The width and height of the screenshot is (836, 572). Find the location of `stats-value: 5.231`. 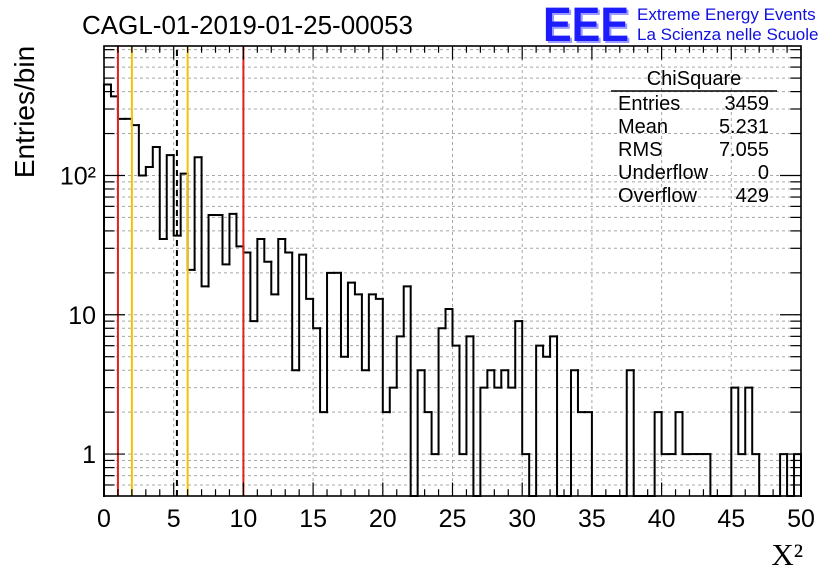

stats-value: 5.231 is located at coordinates (744, 127).